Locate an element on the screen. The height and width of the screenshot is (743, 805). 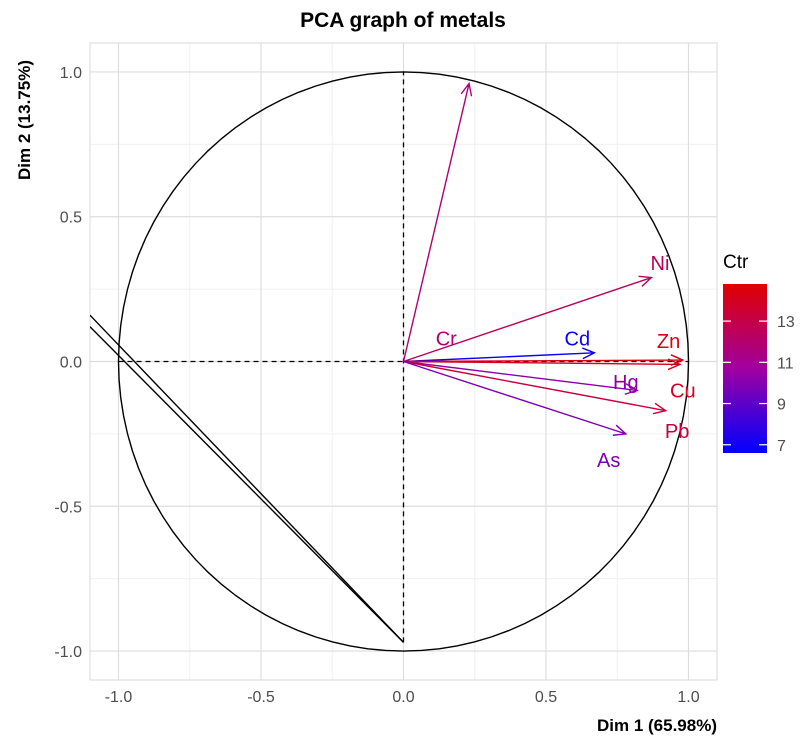
legend-tick-label: 7 is located at coordinates (781, 446).